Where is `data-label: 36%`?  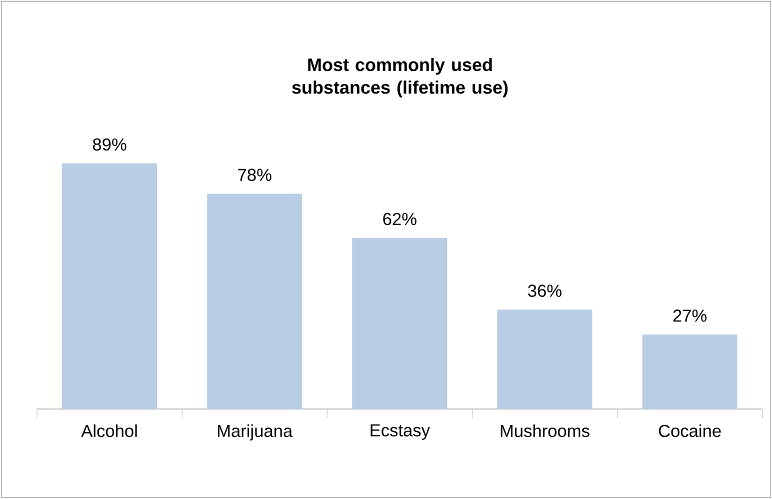
data-label: 36% is located at coordinates (545, 290).